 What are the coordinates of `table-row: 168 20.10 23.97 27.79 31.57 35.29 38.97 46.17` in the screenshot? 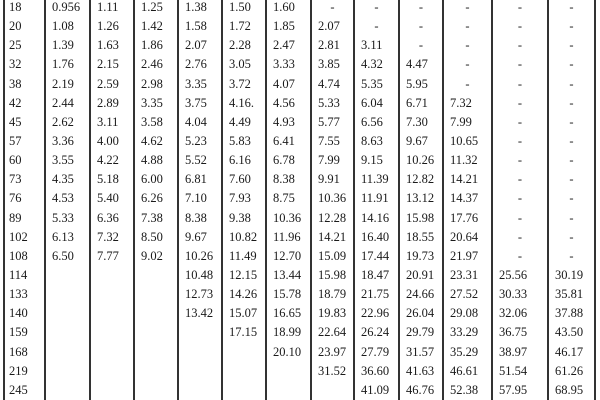 It's located at (299, 352).